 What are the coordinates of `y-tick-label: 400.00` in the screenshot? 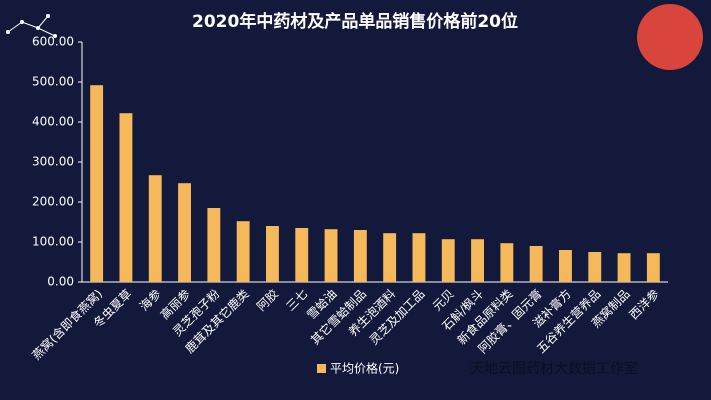 It's located at (53, 122).